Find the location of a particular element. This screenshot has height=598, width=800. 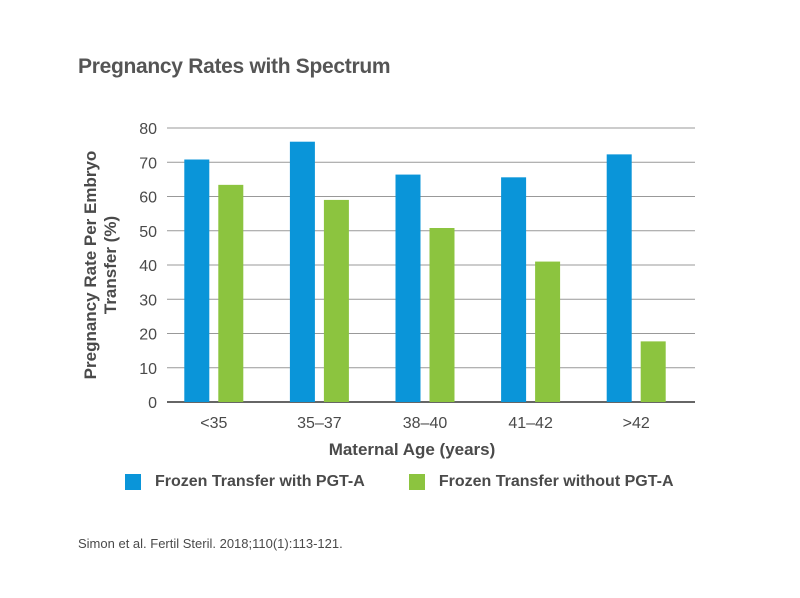

x-axis-ticks: <35 35–37 38–40 41–42 >42 is located at coordinates (425, 423).